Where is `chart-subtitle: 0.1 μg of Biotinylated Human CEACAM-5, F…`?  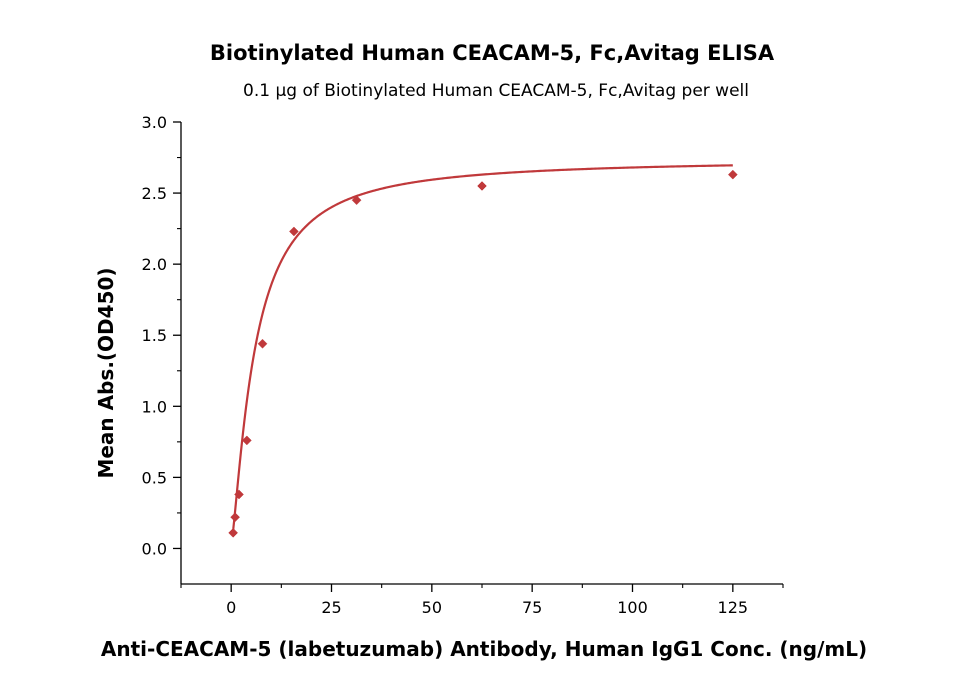
chart-subtitle: 0.1 μg of Biotinylated Human CEACAM-5, F… is located at coordinates (496, 91).